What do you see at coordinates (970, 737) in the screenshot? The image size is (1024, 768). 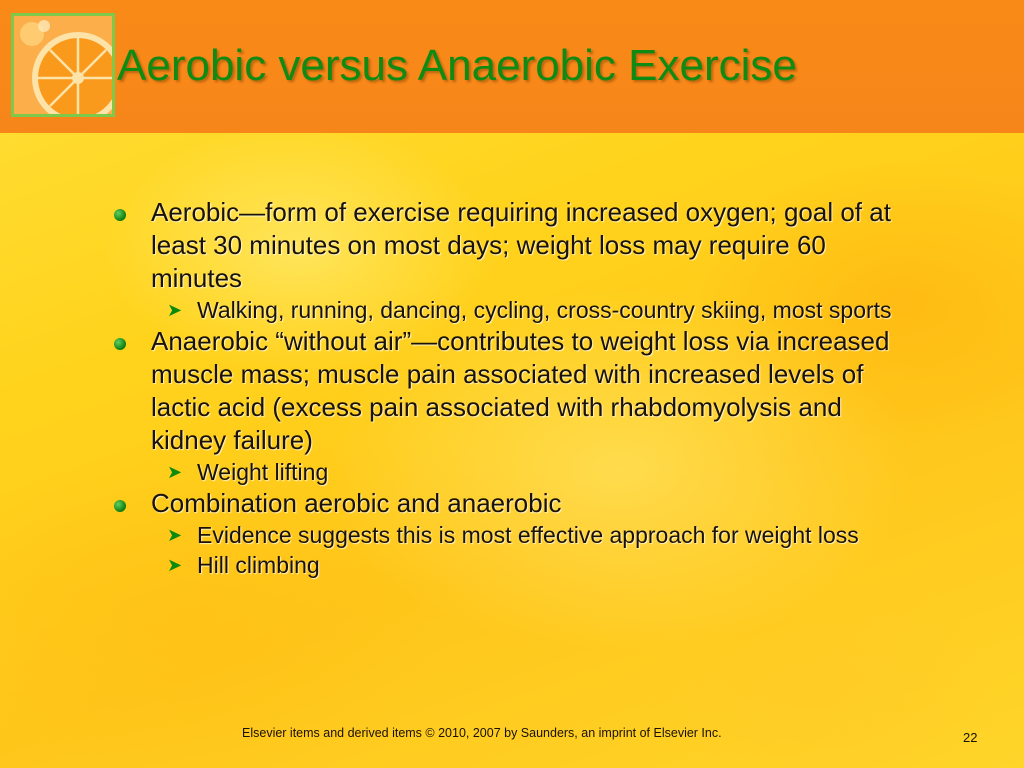 I see `page-number: 22` at bounding box center [970, 737].